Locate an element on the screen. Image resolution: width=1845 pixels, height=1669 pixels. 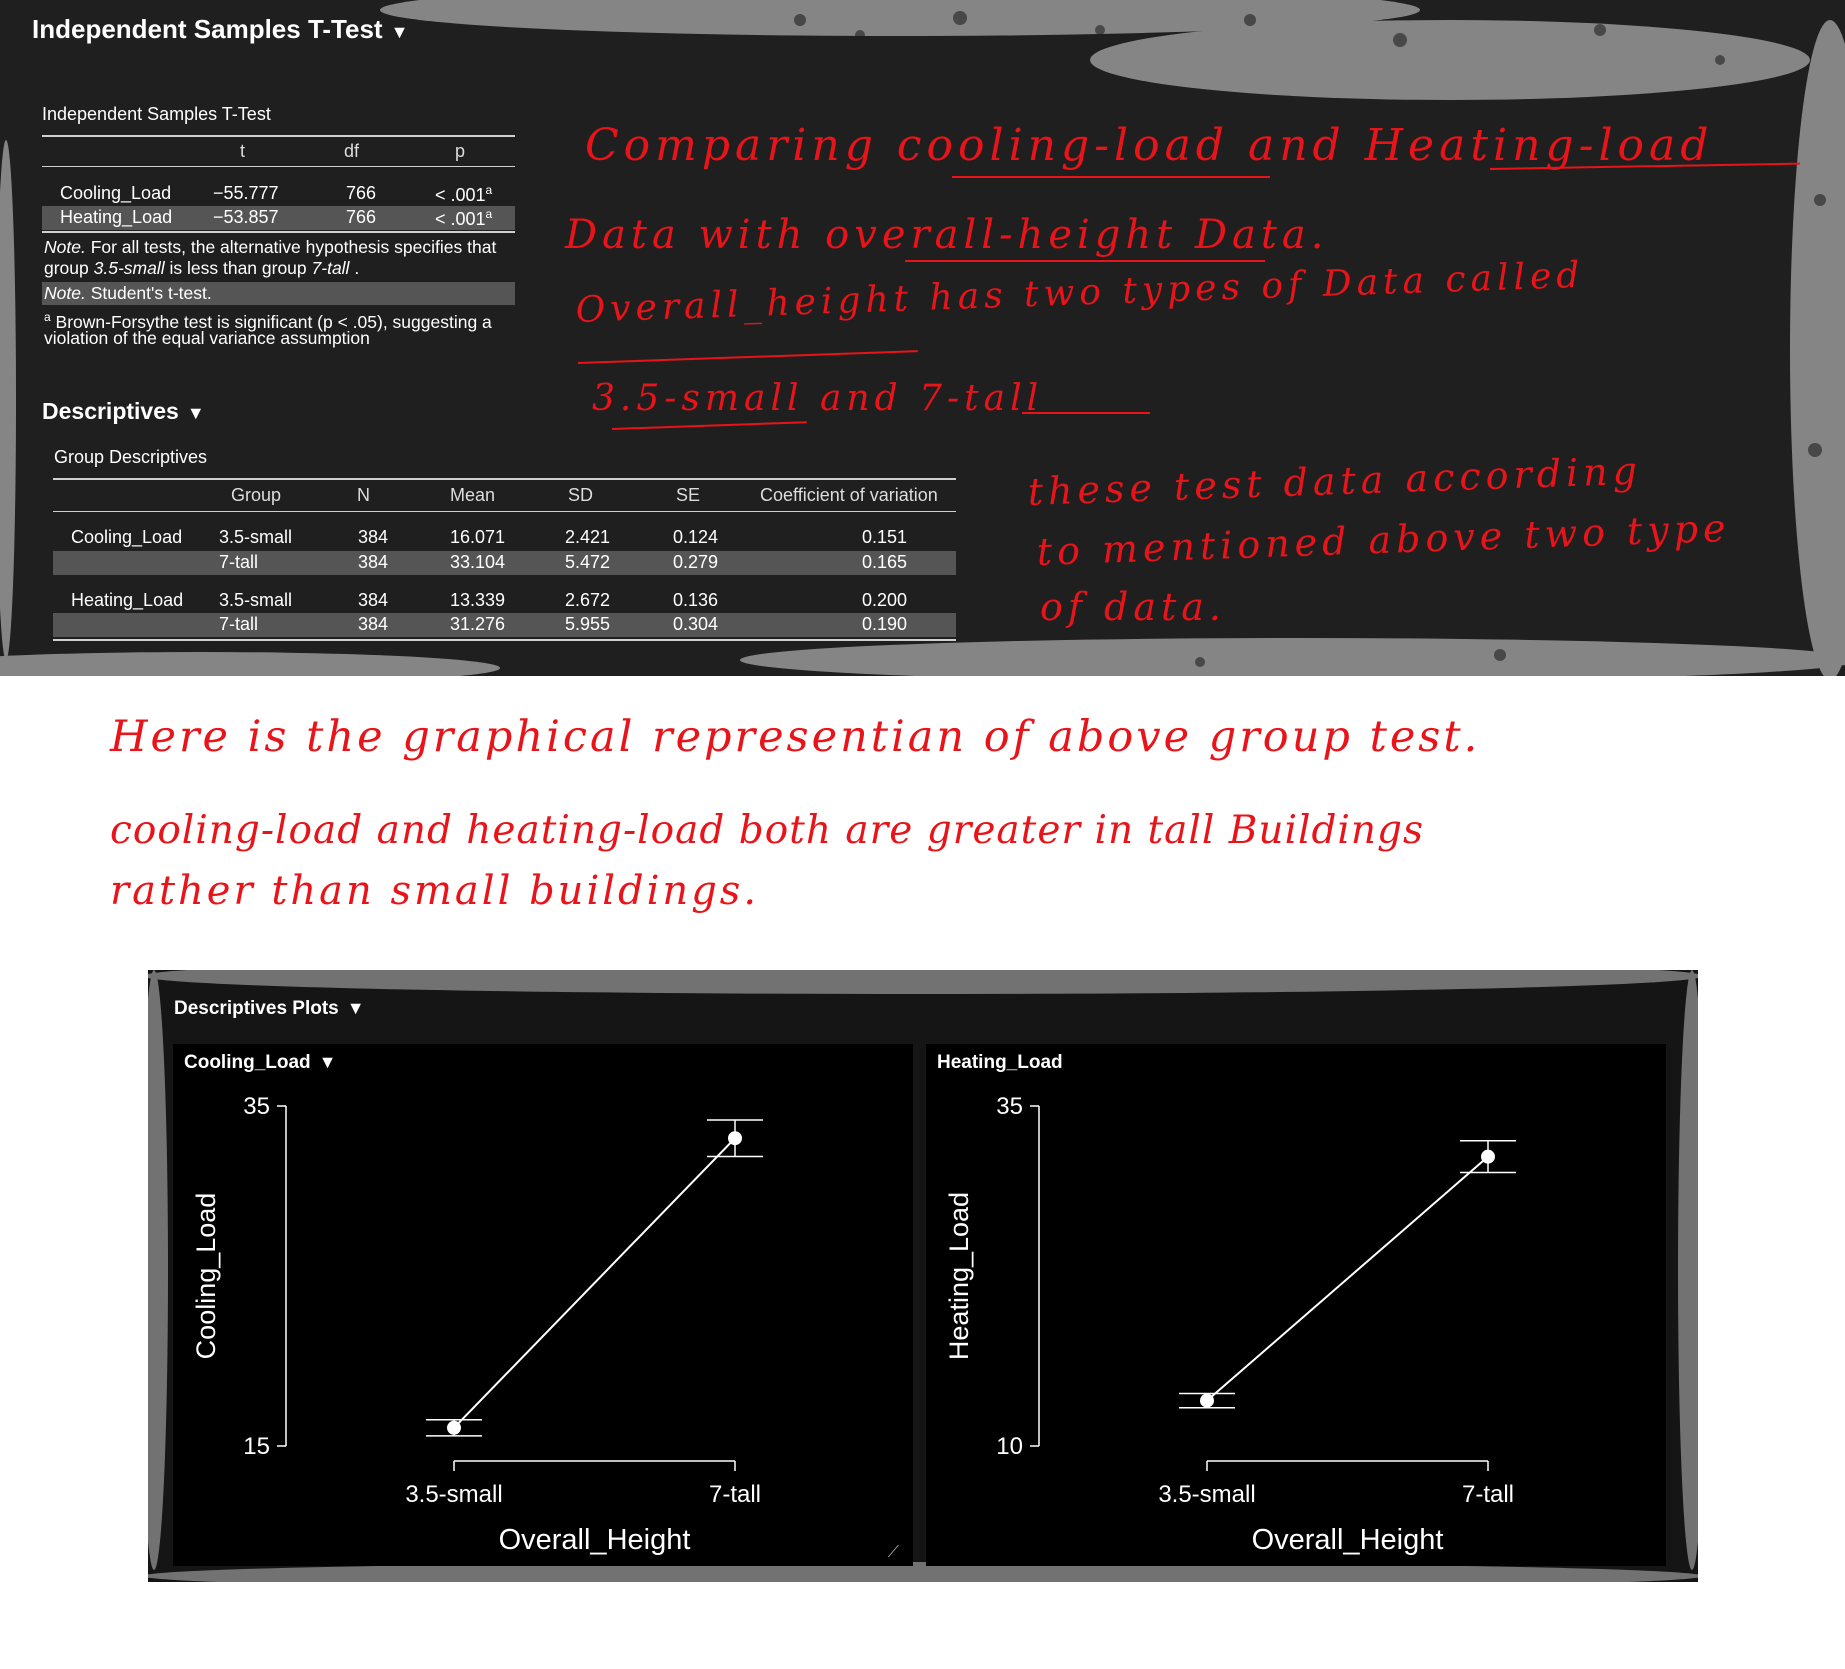
col-header-p: p is located at coordinates (460, 151).